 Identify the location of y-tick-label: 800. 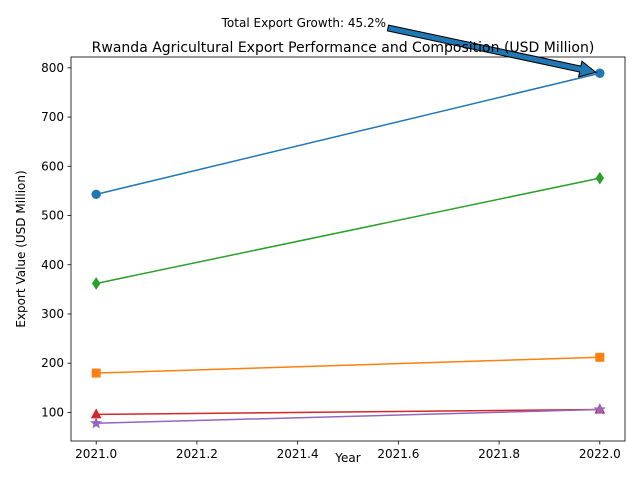
(52, 68).